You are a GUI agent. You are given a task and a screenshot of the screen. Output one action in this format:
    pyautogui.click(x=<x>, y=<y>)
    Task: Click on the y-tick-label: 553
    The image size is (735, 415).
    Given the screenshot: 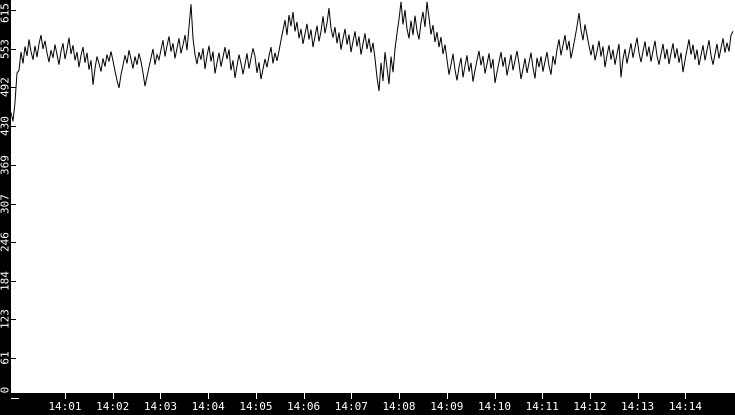 What is the action you would take?
    pyautogui.click(x=6, y=49)
    